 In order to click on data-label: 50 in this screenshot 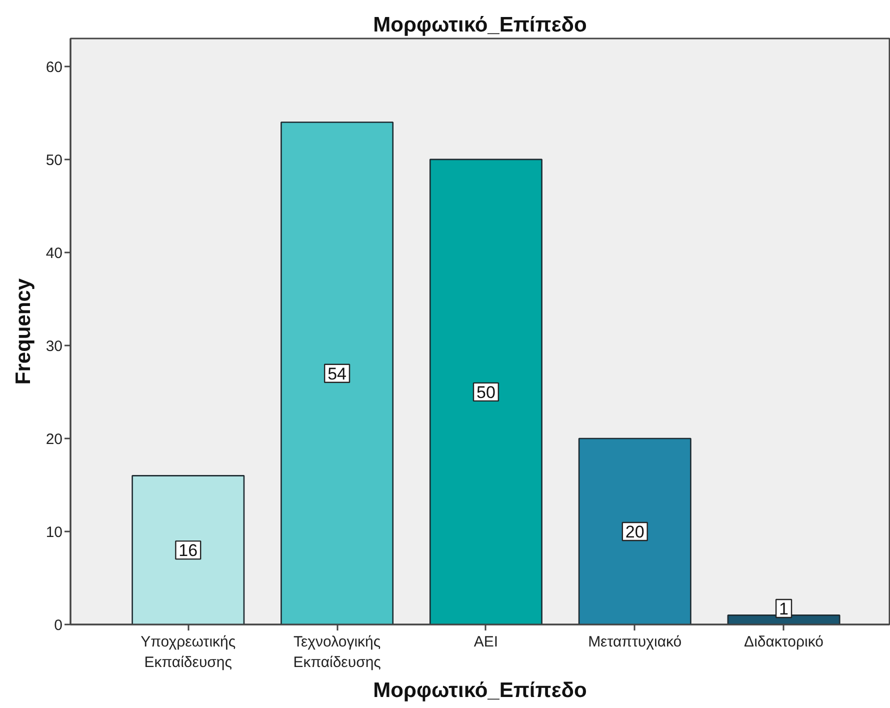, I will do `click(486, 392)`.